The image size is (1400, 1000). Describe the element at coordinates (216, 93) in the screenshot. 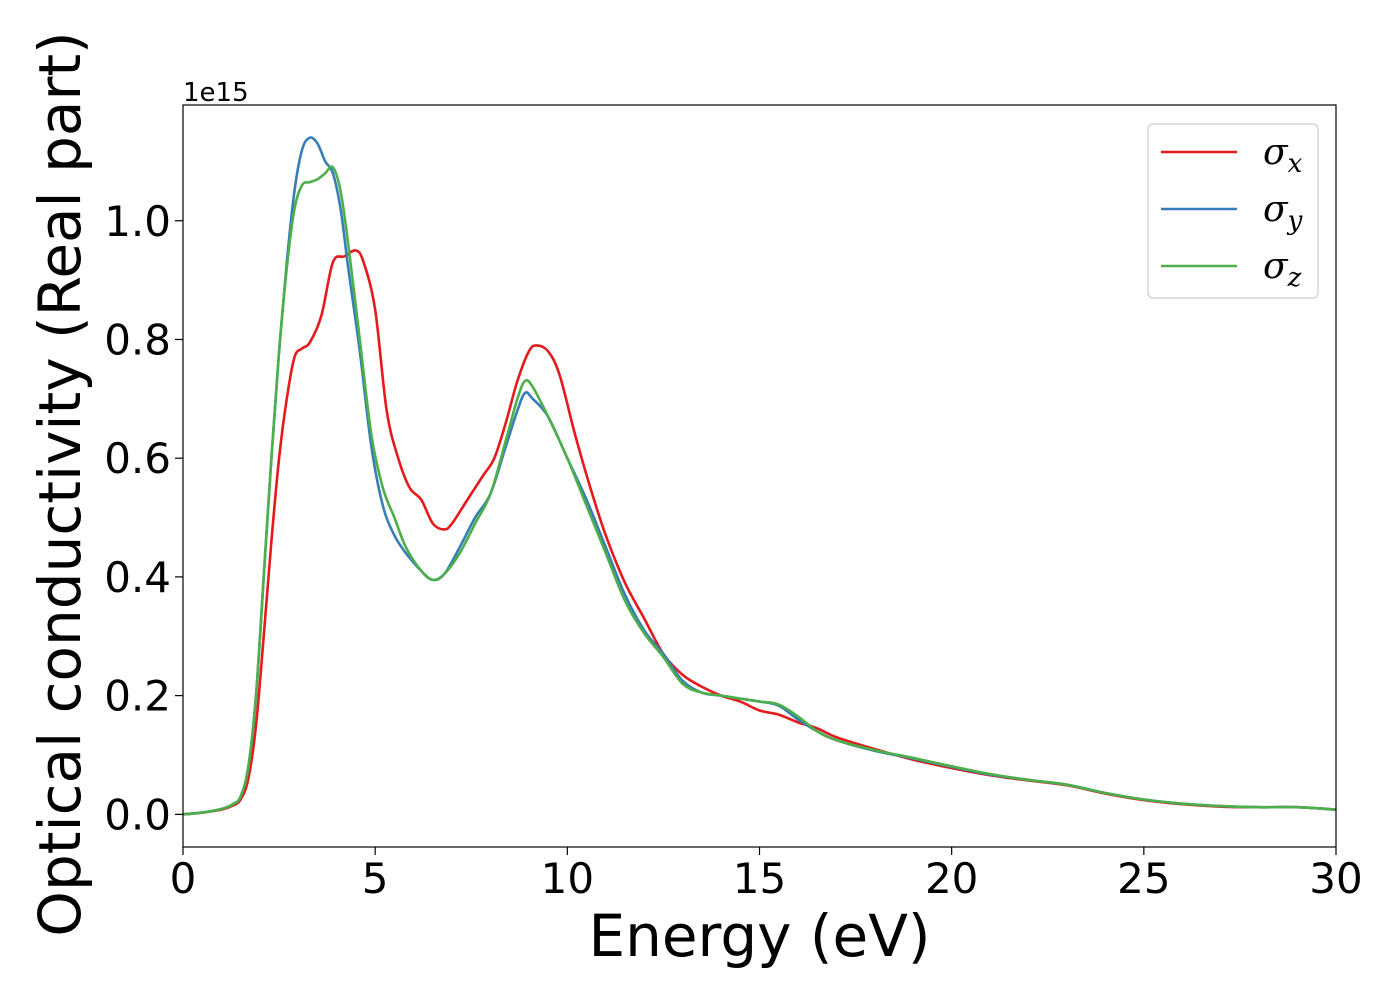

I see `y-axis-offset-text: 1e15` at that location.